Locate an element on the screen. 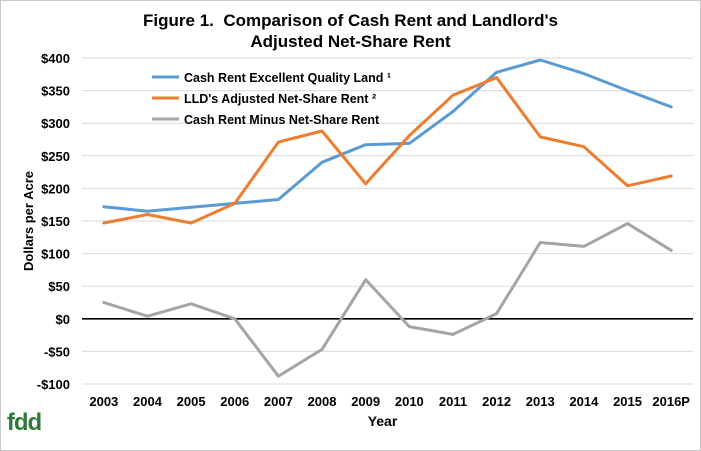 Image resolution: width=701 pixels, height=451 pixels. y-axis-title: Dollars per Acre is located at coordinates (28, 221).